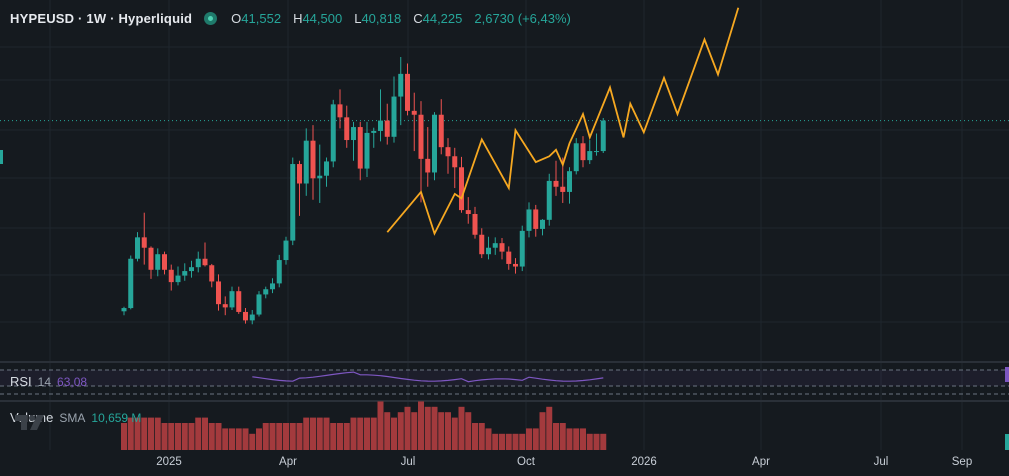  I want to click on rsi-band, so click(504, 378).